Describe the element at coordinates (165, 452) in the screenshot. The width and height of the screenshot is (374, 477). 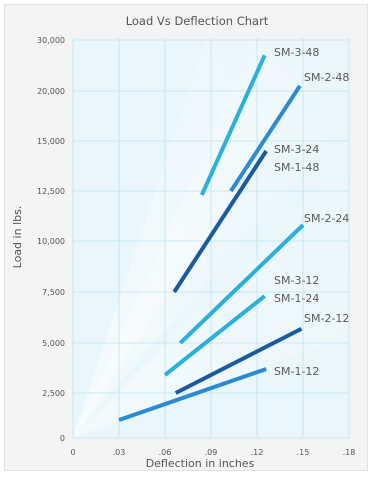
I see `x-tick-label: .06` at that location.